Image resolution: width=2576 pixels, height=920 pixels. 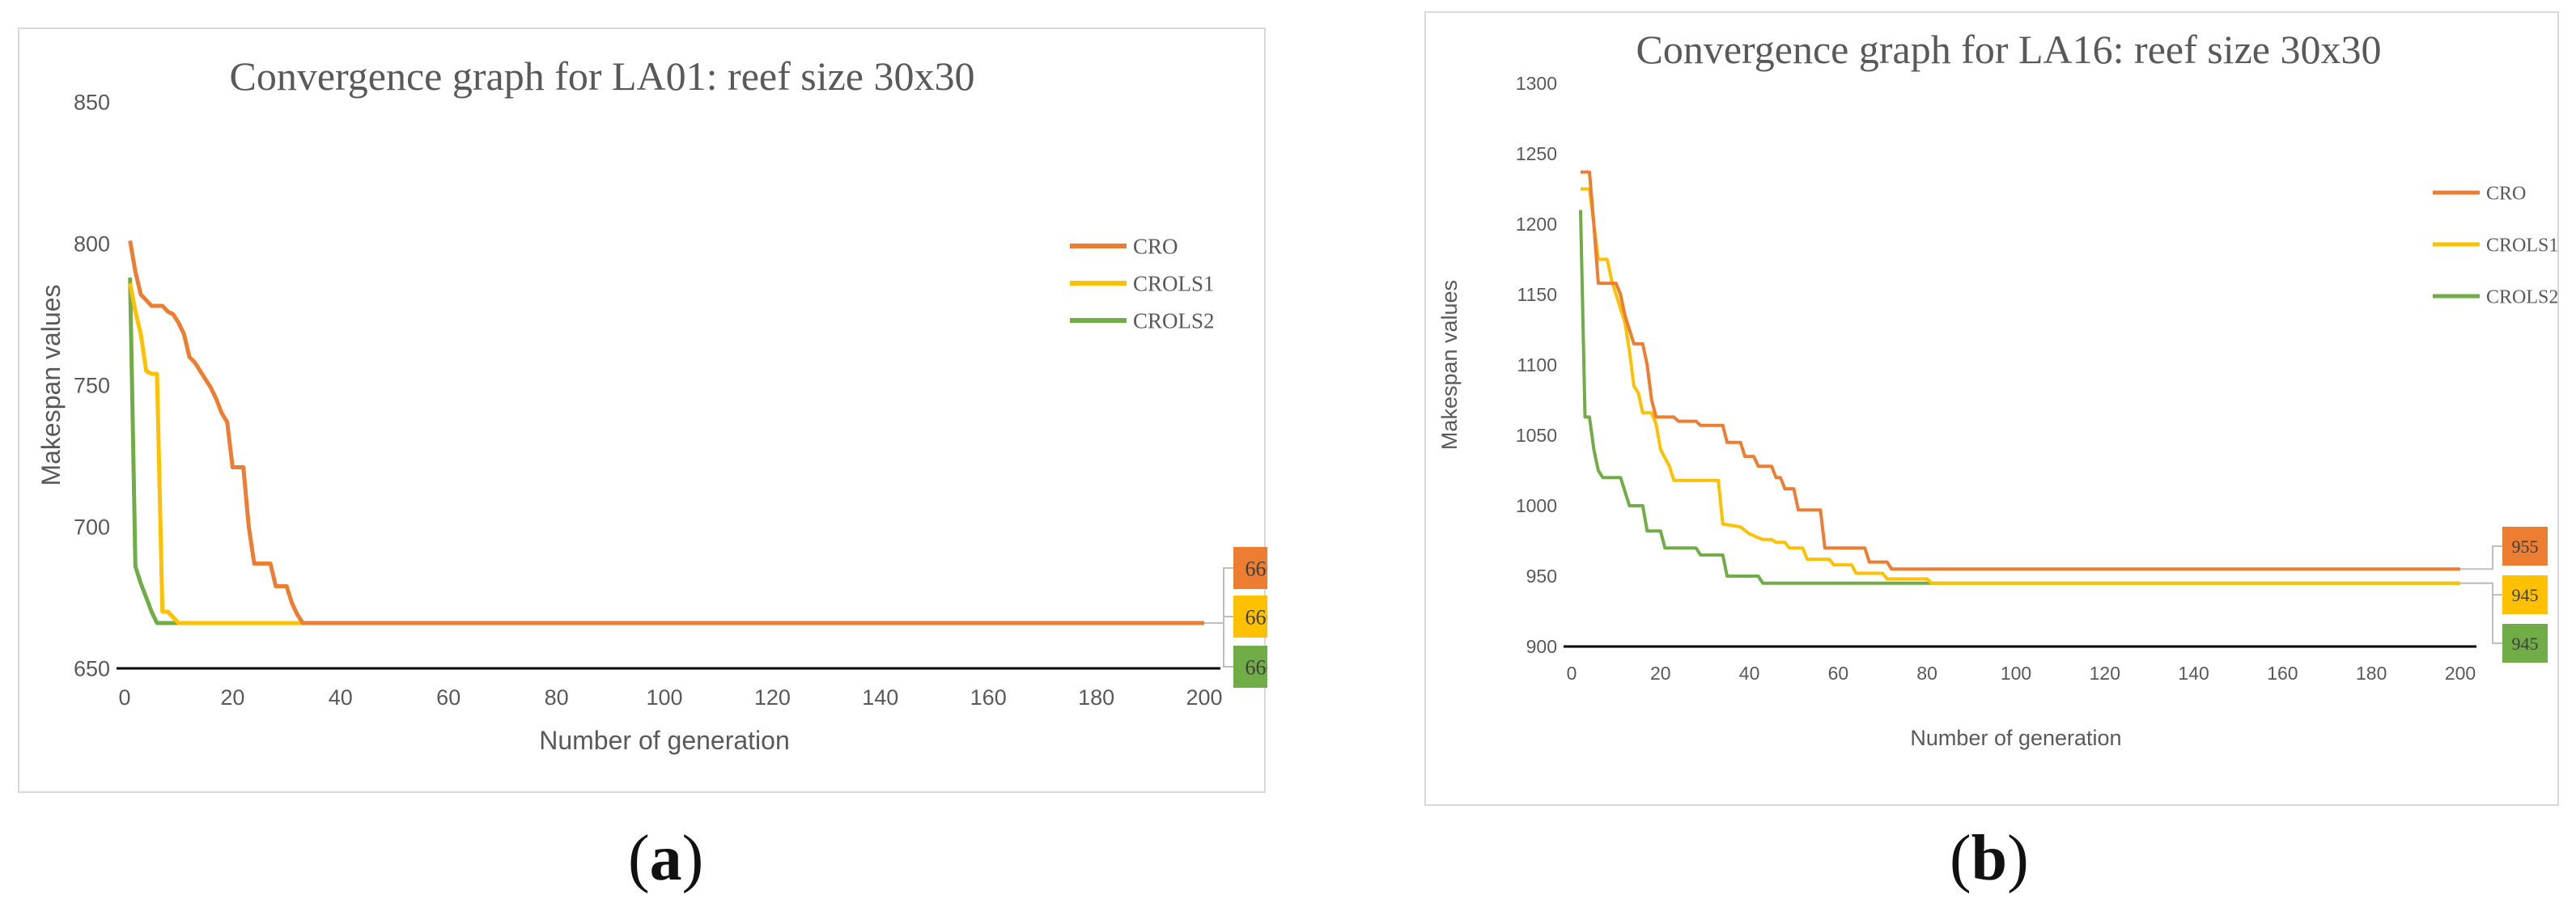 I want to click on callout-leader-crols2-a, so click(x=1218, y=645).